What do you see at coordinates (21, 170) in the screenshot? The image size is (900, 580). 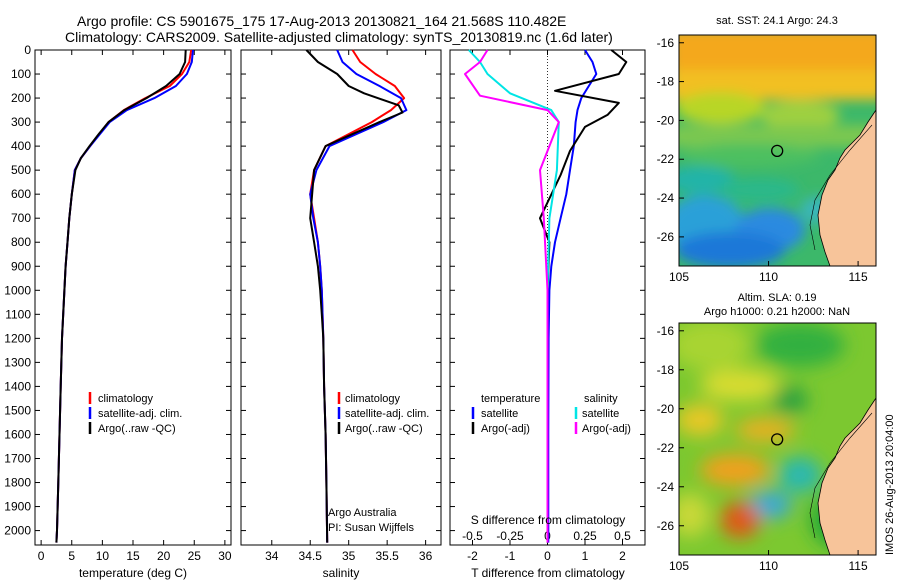 I see `y-tick-label: 500` at bounding box center [21, 170].